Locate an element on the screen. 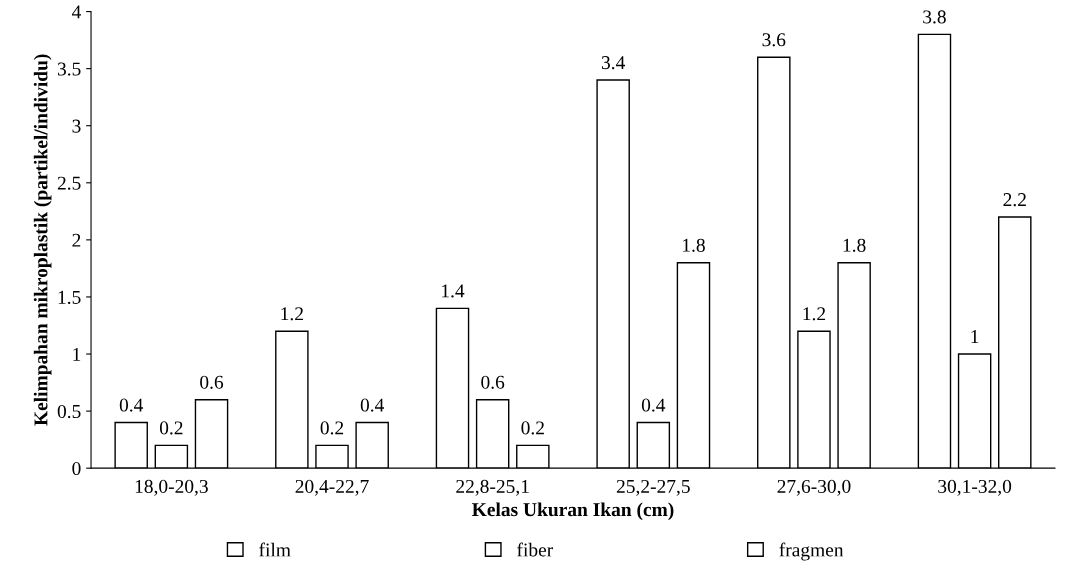  x-axis-title: Kelas Ukuran Ikan (cm) is located at coordinates (573, 511).